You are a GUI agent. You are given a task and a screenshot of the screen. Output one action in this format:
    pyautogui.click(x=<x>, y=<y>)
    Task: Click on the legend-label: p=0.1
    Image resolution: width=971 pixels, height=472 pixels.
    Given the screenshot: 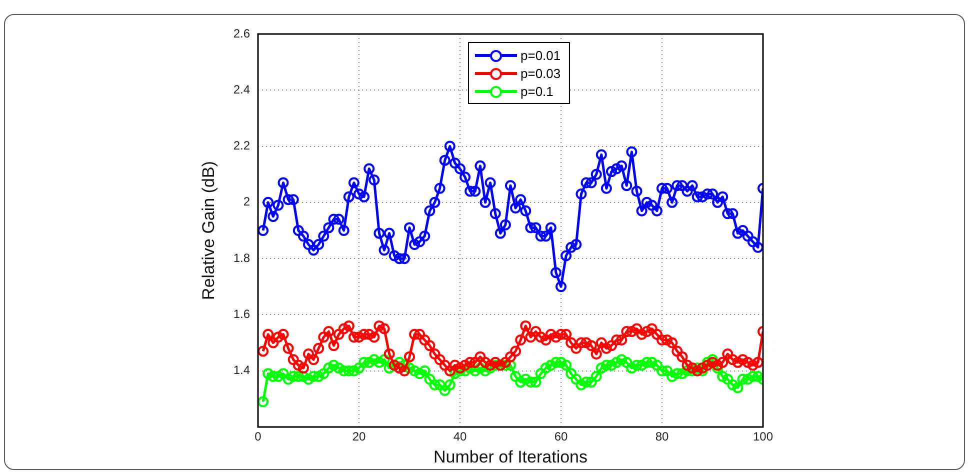 What is the action you would take?
    pyautogui.click(x=537, y=91)
    